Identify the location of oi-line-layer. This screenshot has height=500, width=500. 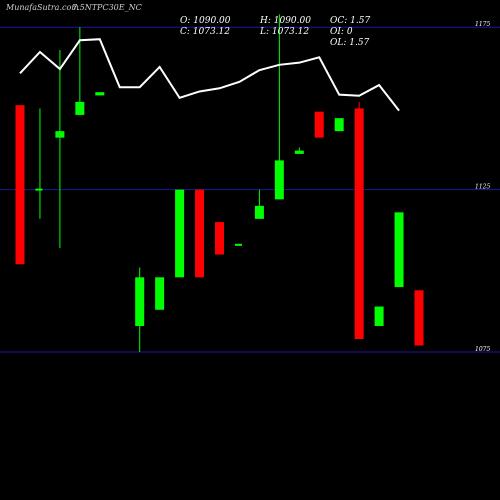
(209, 75).